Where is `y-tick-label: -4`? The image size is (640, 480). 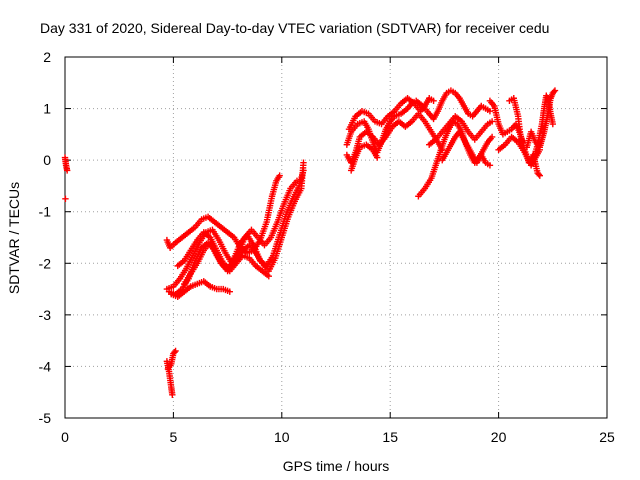 y-tick-label: -4 is located at coordinates (45, 366).